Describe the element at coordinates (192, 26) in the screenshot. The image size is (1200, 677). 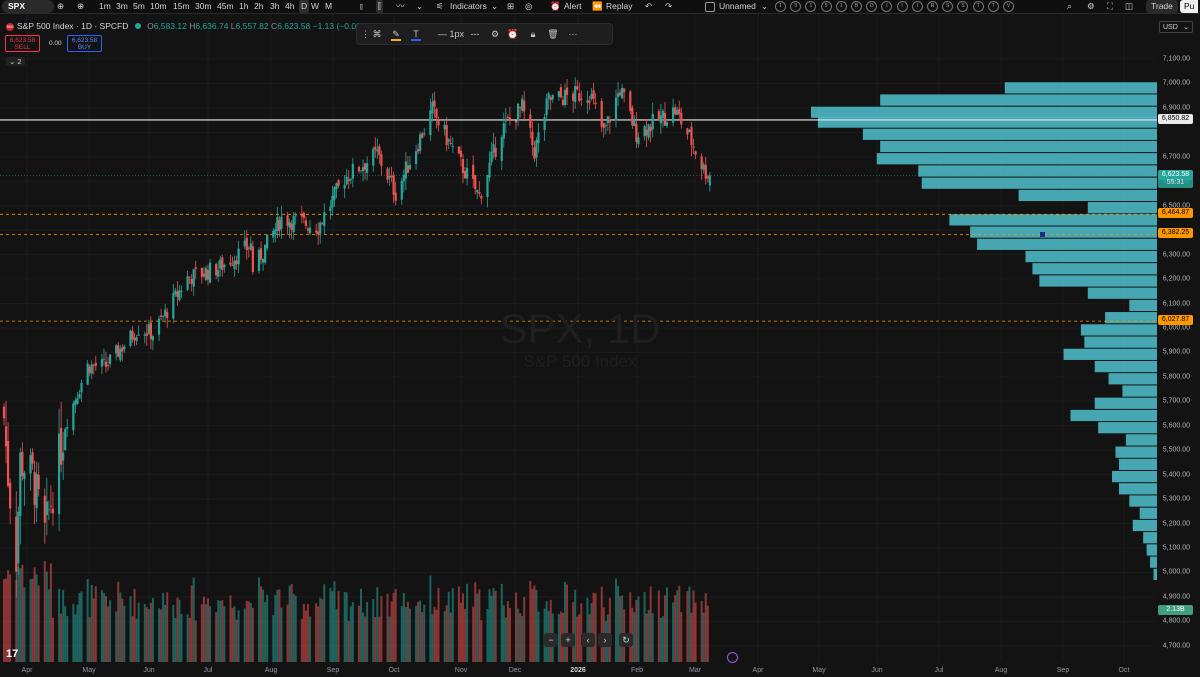
I see `high-label: H` at that location.